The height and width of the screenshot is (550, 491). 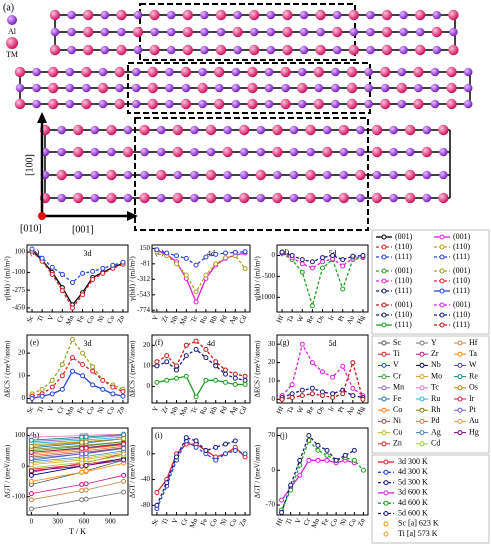 I want to click on x-tick-label: Ru, so click(x=203, y=319).